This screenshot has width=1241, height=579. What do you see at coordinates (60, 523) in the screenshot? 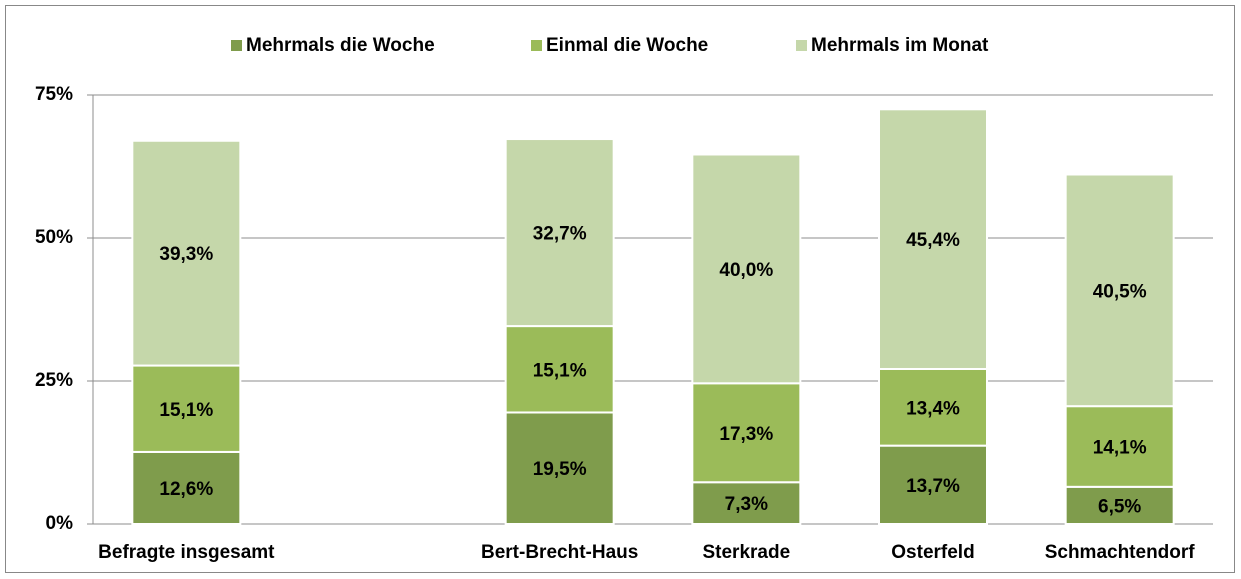
I see `y-tick-label: 0%` at bounding box center [60, 523].